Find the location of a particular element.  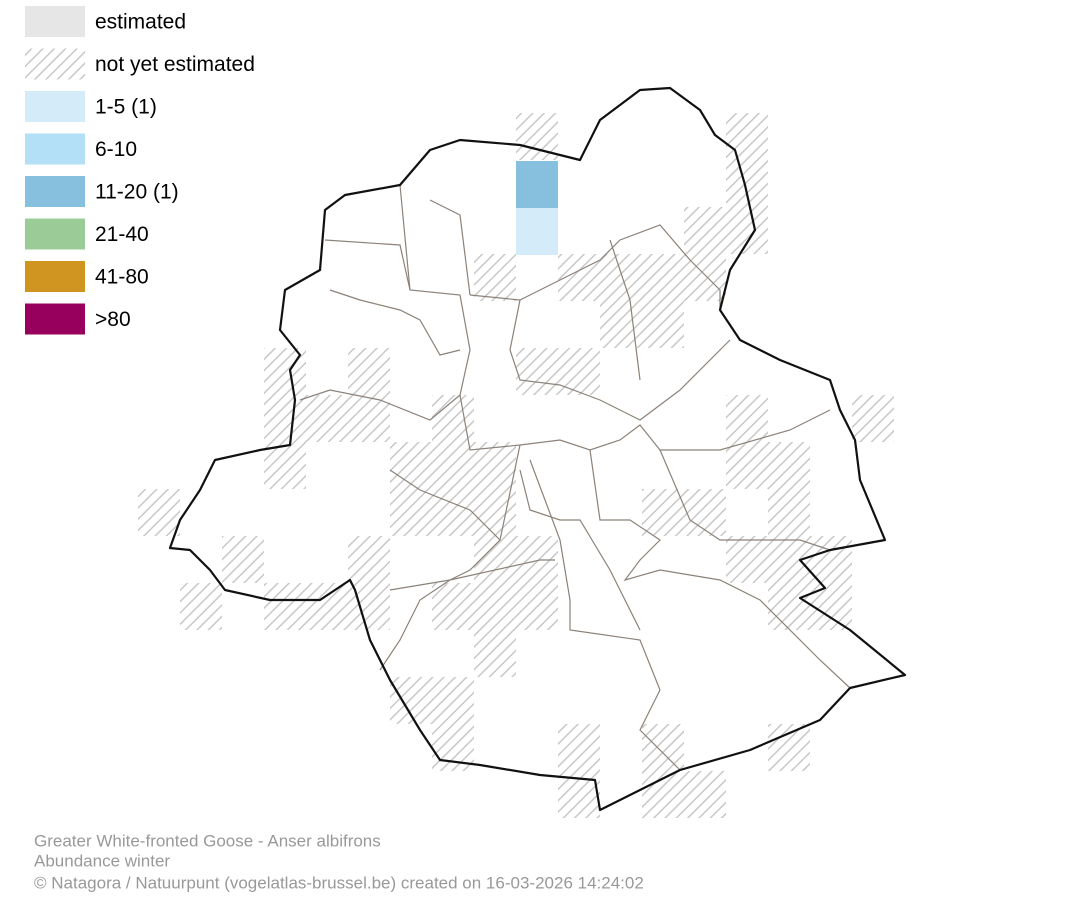

legend-label: 6-10 is located at coordinates (116, 149).